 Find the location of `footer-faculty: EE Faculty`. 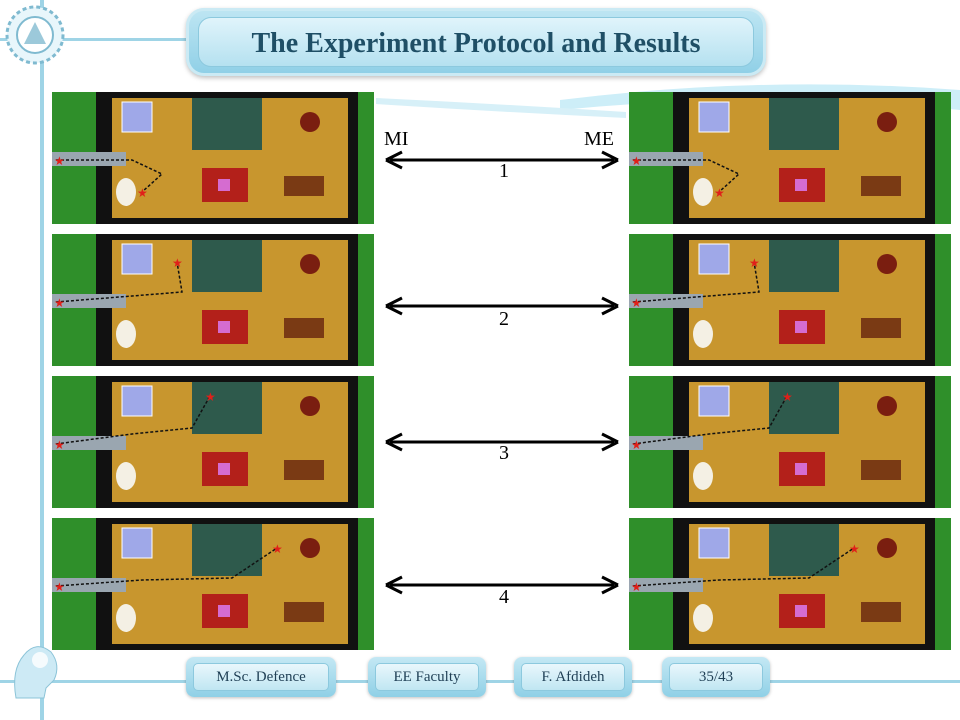

footer-faculty: EE Faculty is located at coordinates (427, 677).